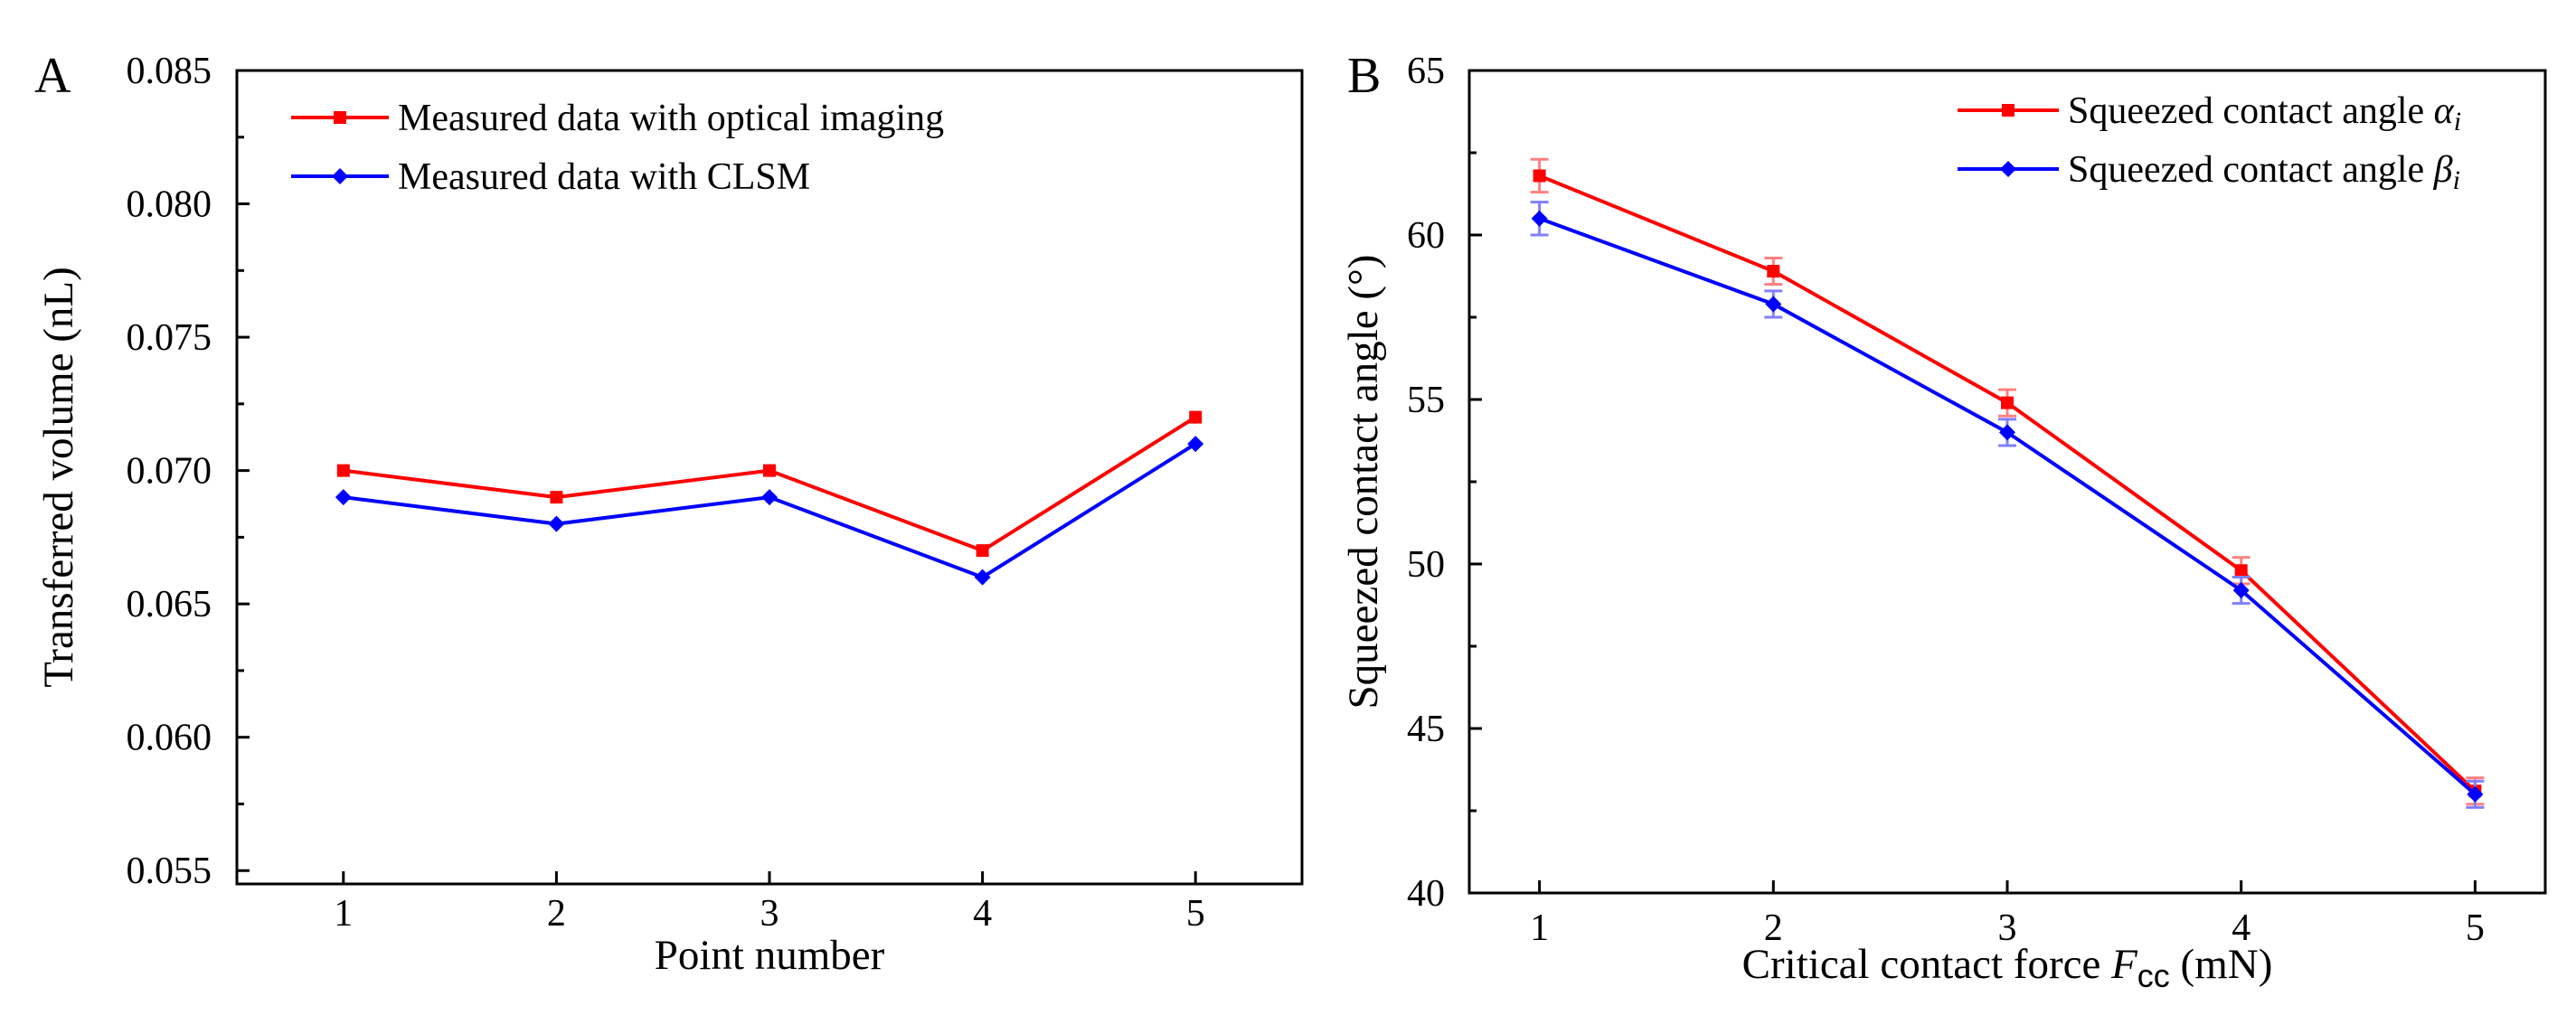 Image resolution: width=2576 pixels, height=1015 pixels. I want to click on panel-b-y-tick-label: 60, so click(1426, 236).